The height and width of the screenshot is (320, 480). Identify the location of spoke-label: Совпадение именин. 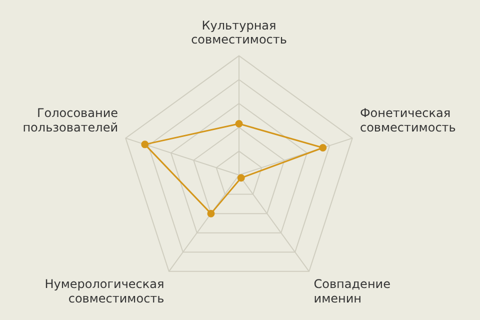
(352, 291).